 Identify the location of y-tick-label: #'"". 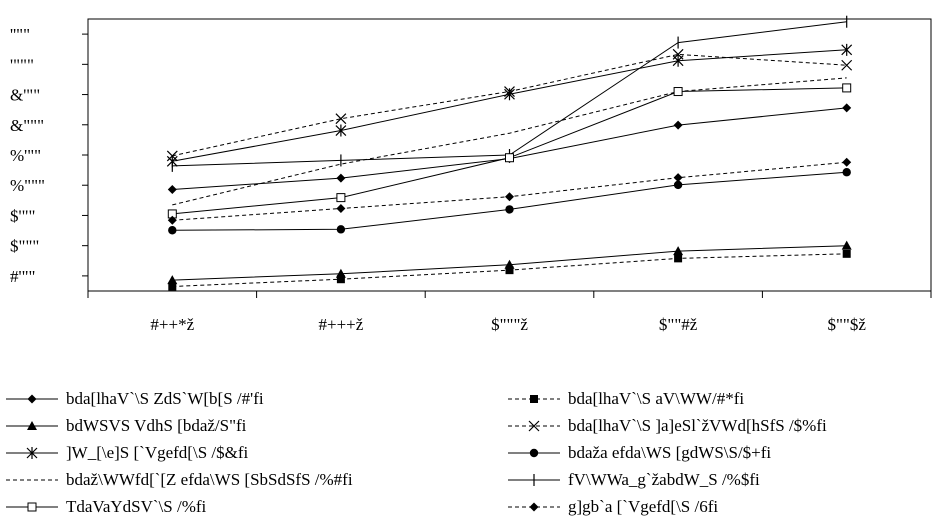
(22, 276).